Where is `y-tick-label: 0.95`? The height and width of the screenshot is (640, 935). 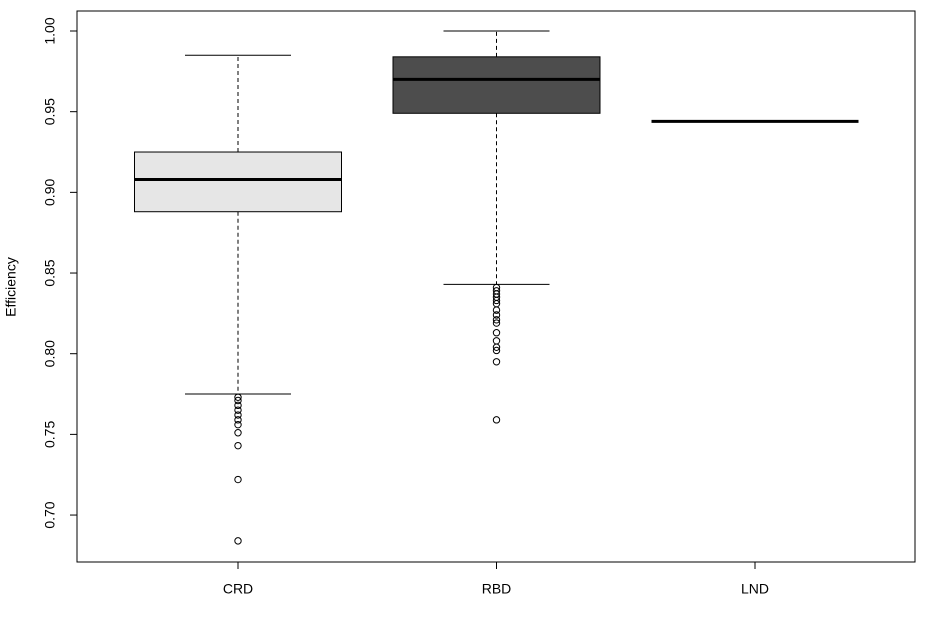
y-tick-label: 0.95 is located at coordinates (50, 111).